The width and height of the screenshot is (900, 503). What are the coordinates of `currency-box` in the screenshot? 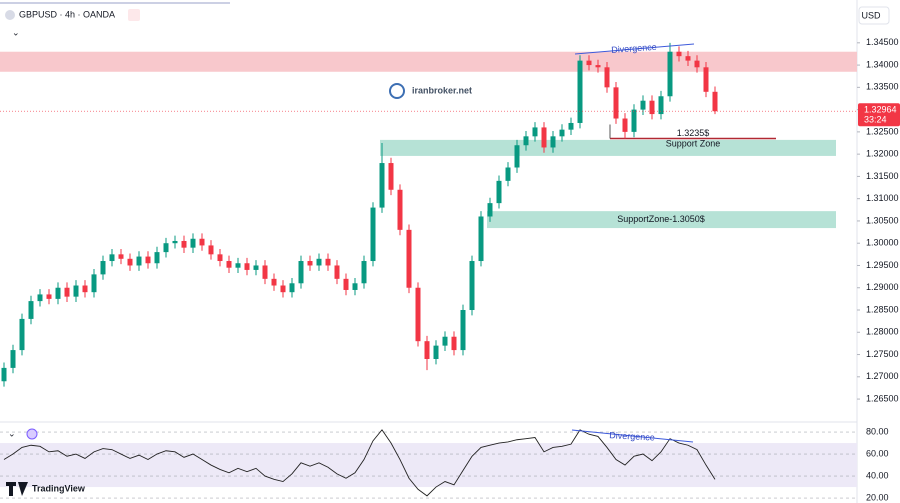 It's located at (874, 15).